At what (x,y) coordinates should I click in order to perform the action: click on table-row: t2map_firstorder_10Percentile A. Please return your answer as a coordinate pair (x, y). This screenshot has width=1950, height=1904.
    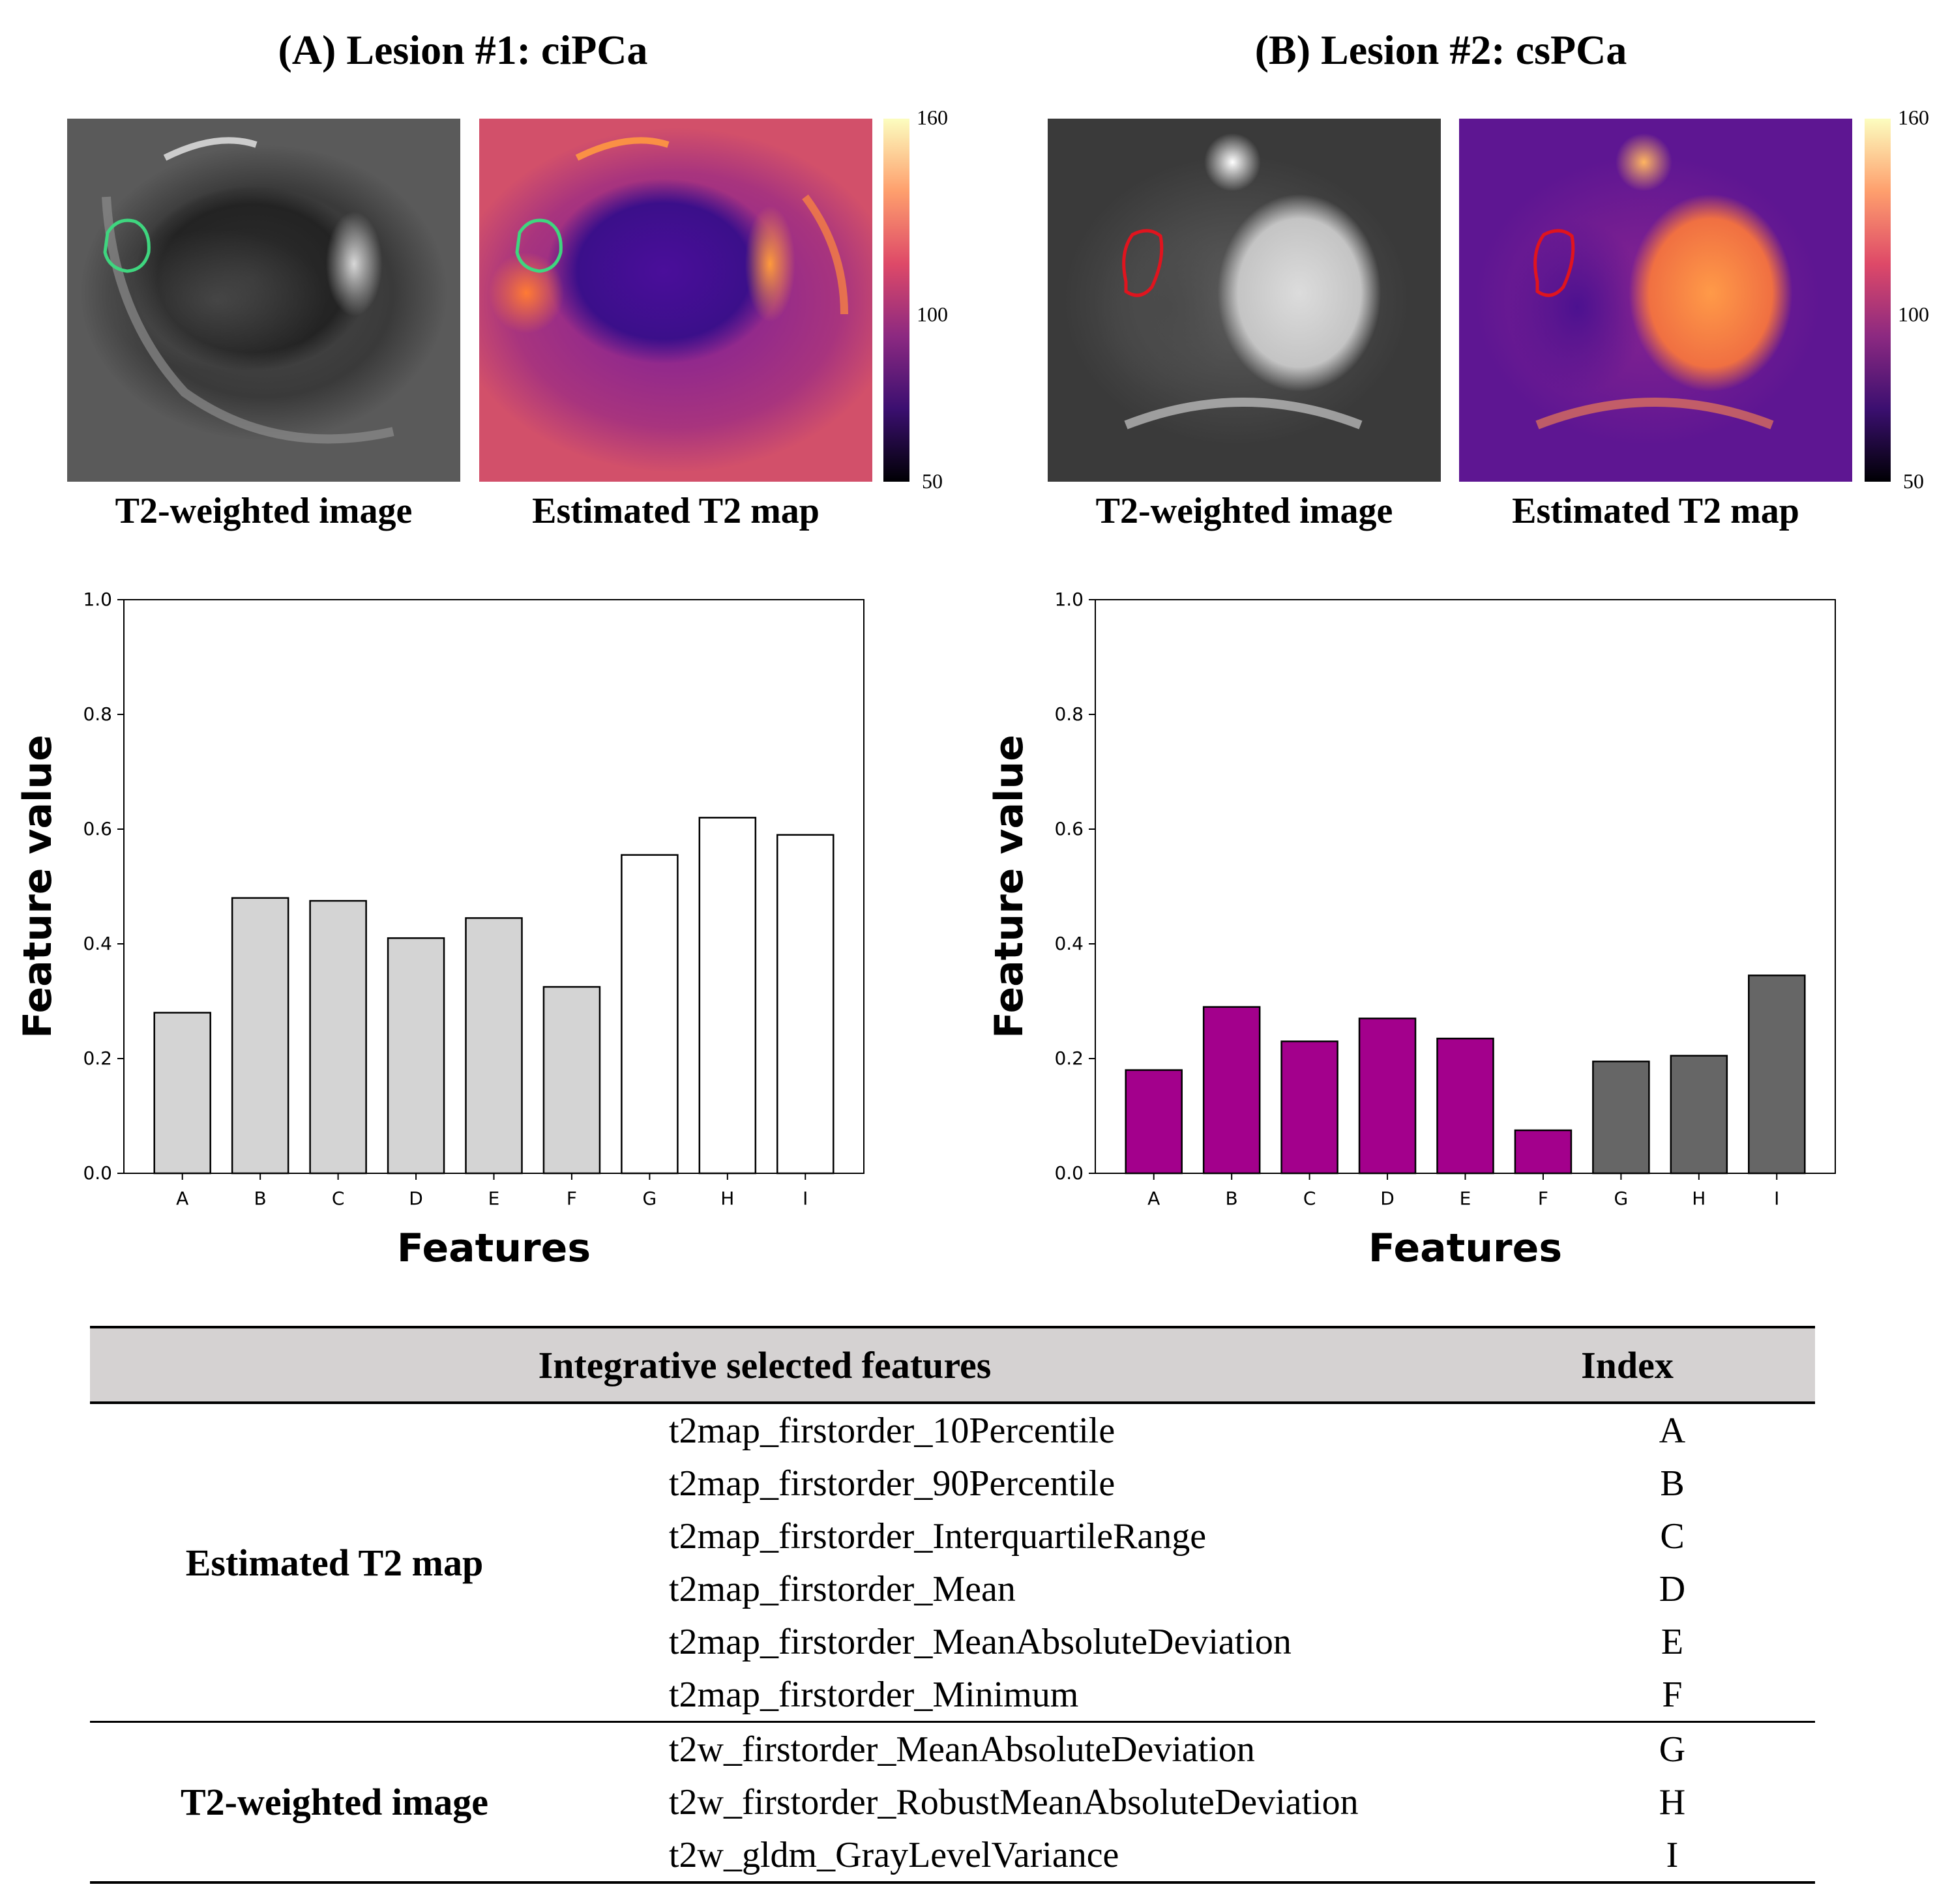
    Looking at the image, I should click on (1197, 1431).